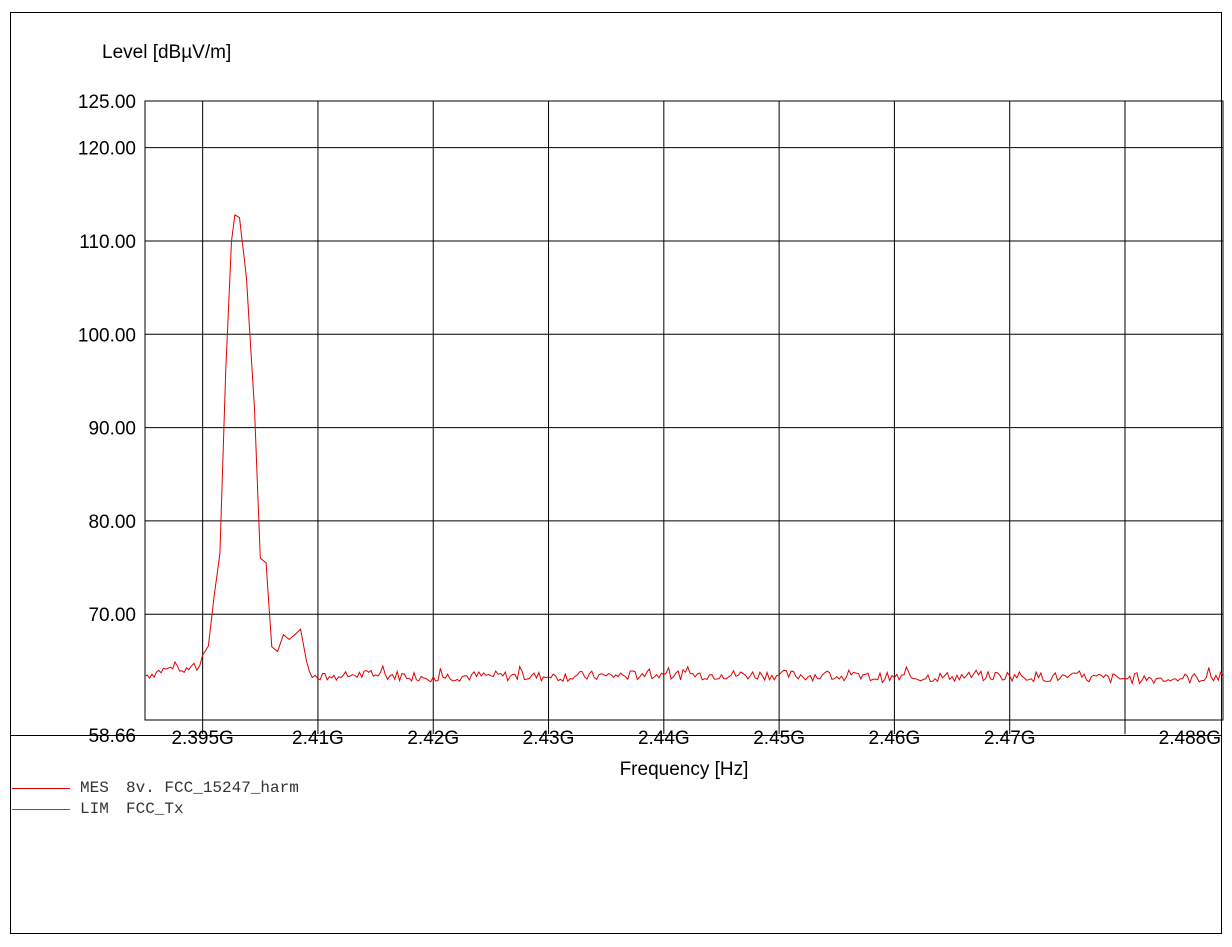  I want to click on x-tick-label-end: 2.488G, so click(1190, 738).